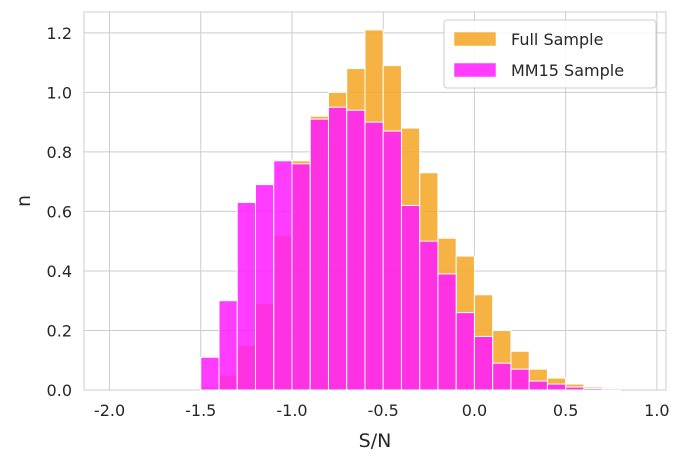  Describe the element at coordinates (59, 330) in the screenshot. I see `y-tick-label: 0.2` at that location.